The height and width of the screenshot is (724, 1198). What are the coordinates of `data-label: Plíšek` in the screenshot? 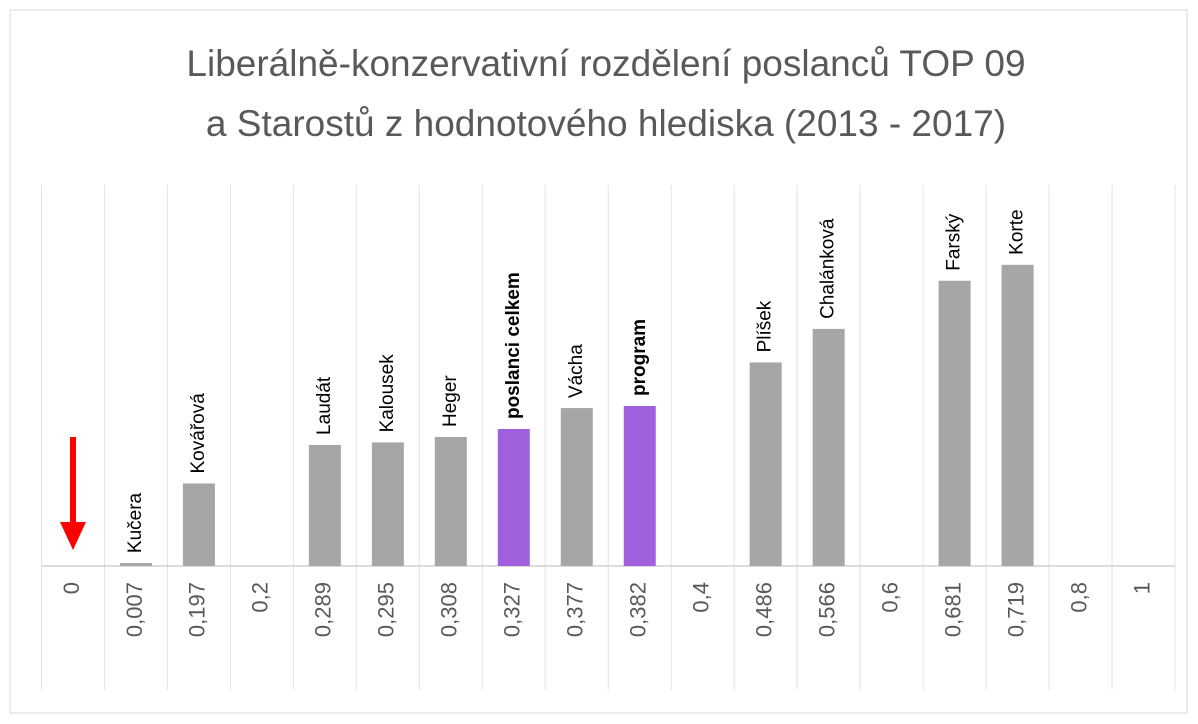 It's located at (765, 326).